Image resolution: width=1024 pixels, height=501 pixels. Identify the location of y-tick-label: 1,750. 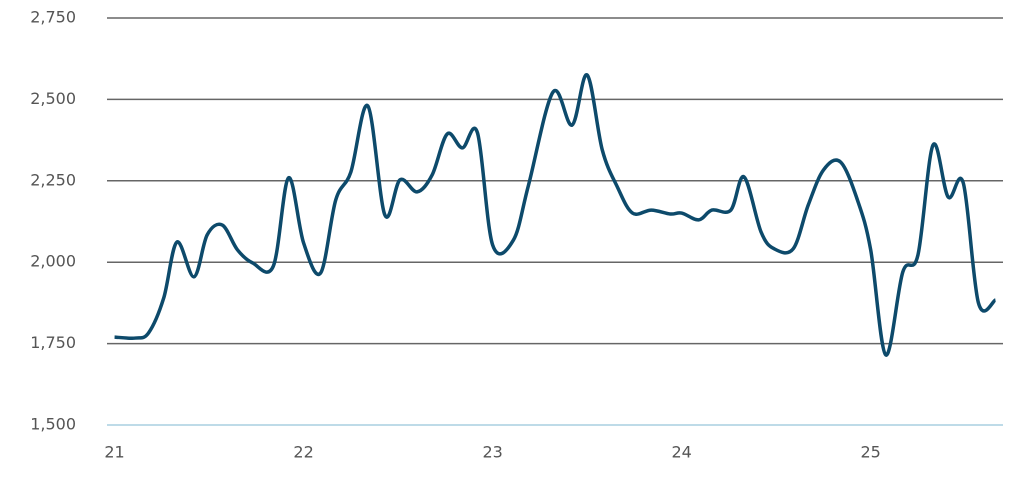
(53, 342).